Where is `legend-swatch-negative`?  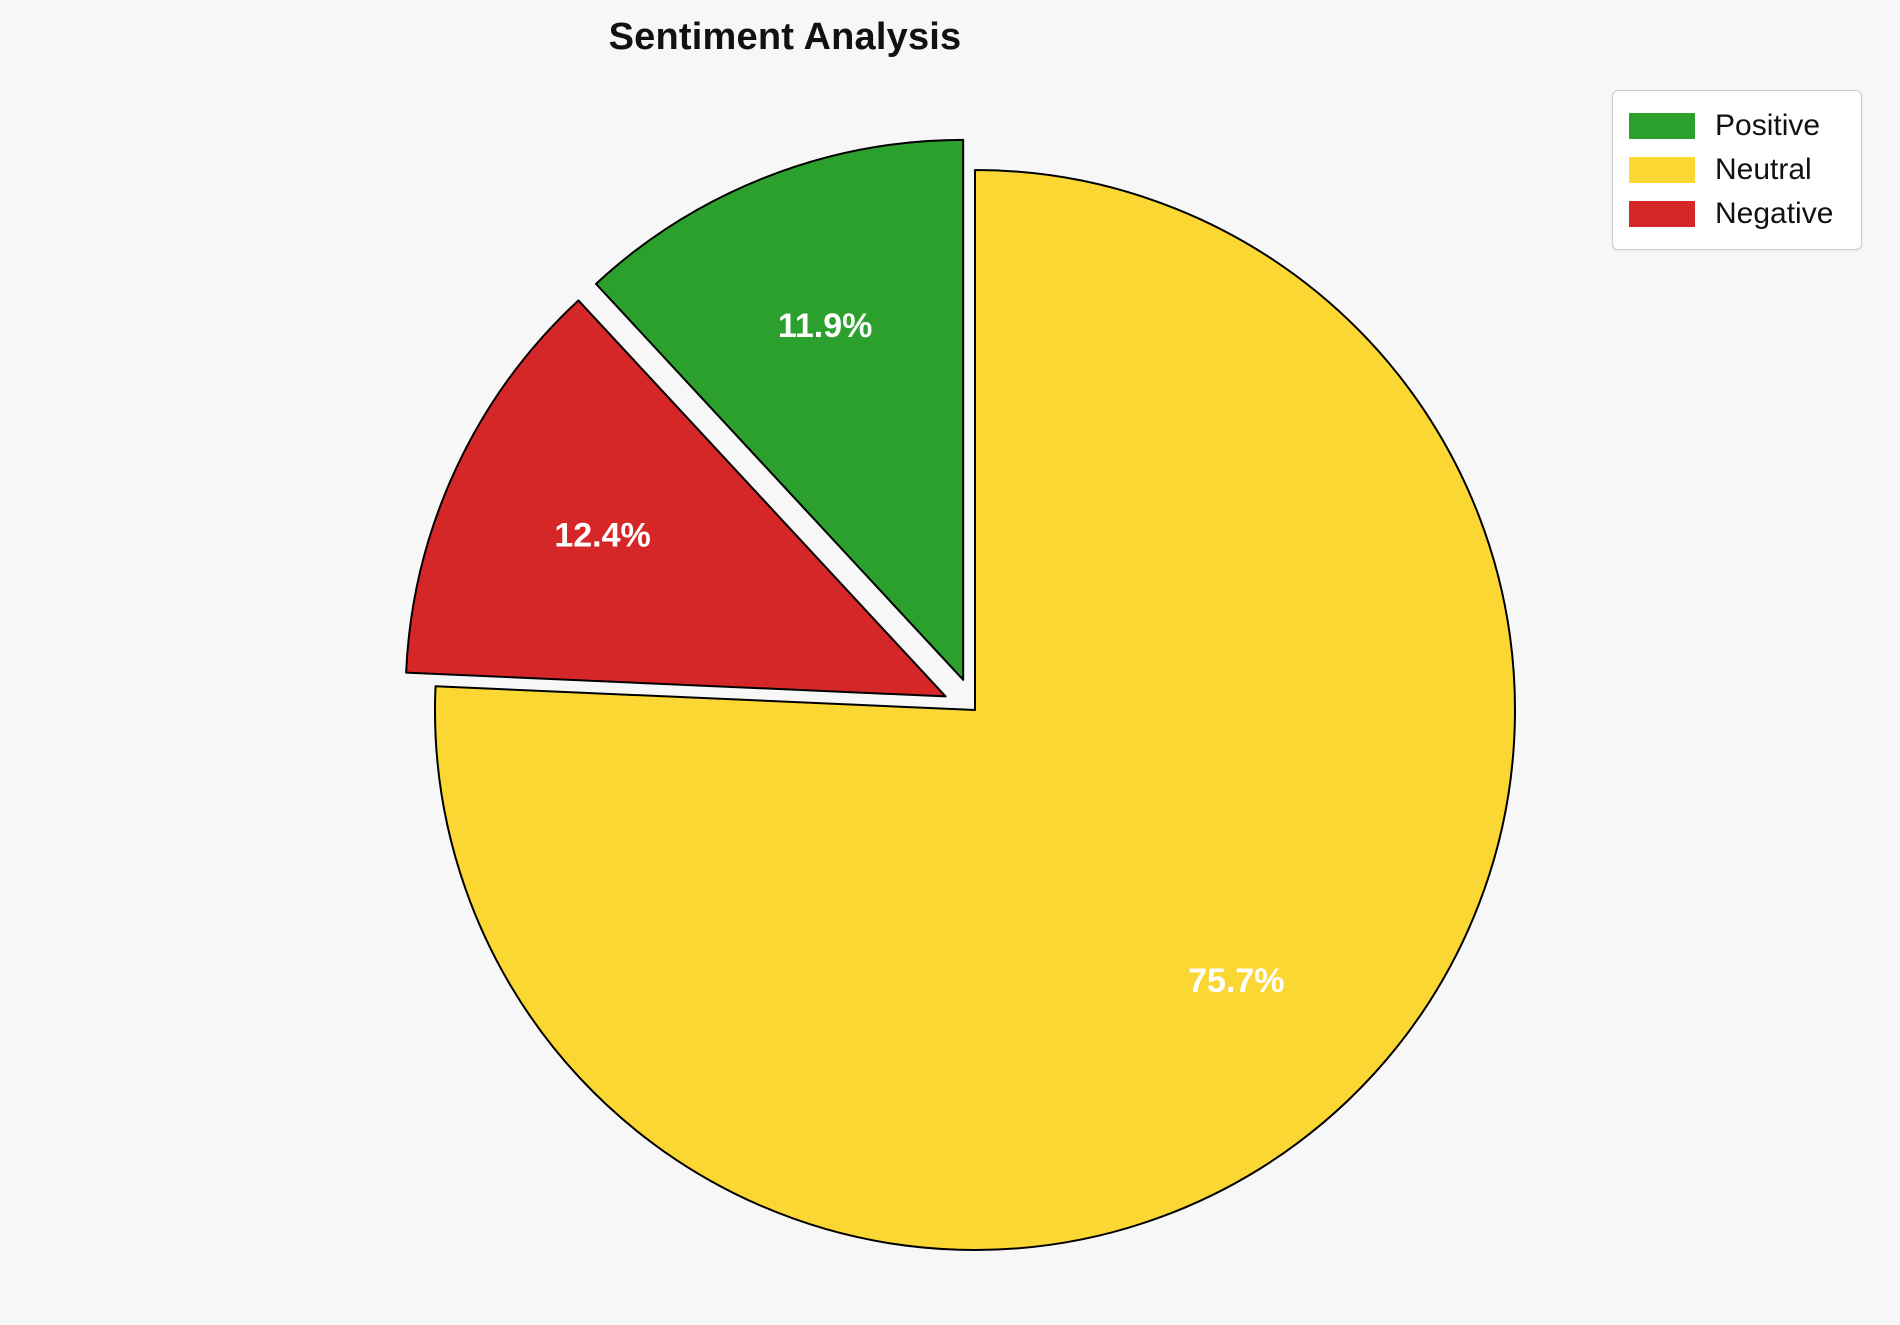 legend-swatch-negative is located at coordinates (1662, 214).